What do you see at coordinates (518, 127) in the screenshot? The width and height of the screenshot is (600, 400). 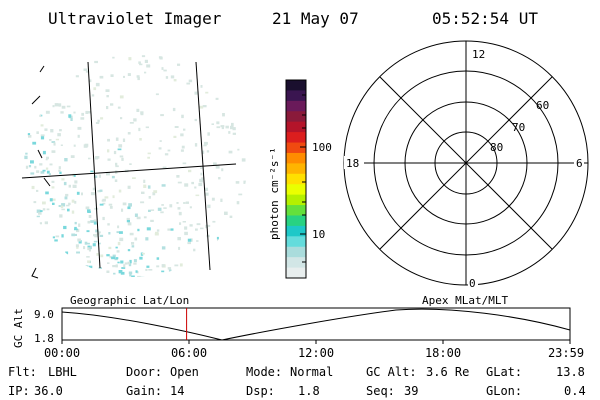 I see `mlat-label: 70` at bounding box center [518, 127].